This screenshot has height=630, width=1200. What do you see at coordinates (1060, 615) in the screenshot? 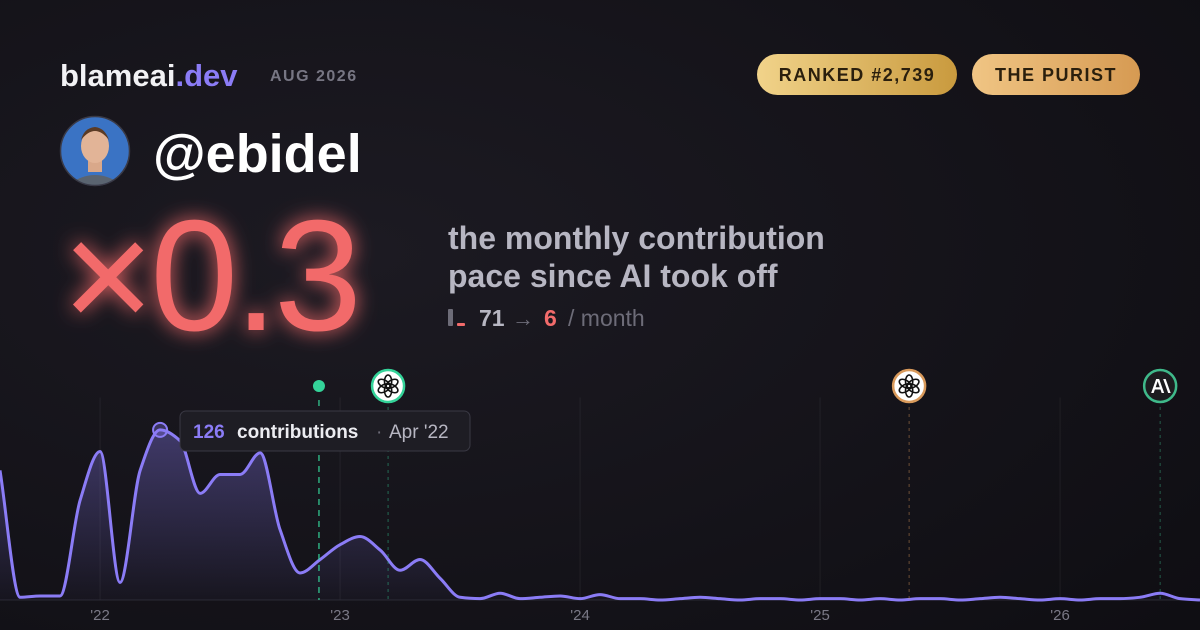
I see `x-tick-label: '26` at bounding box center [1060, 615].